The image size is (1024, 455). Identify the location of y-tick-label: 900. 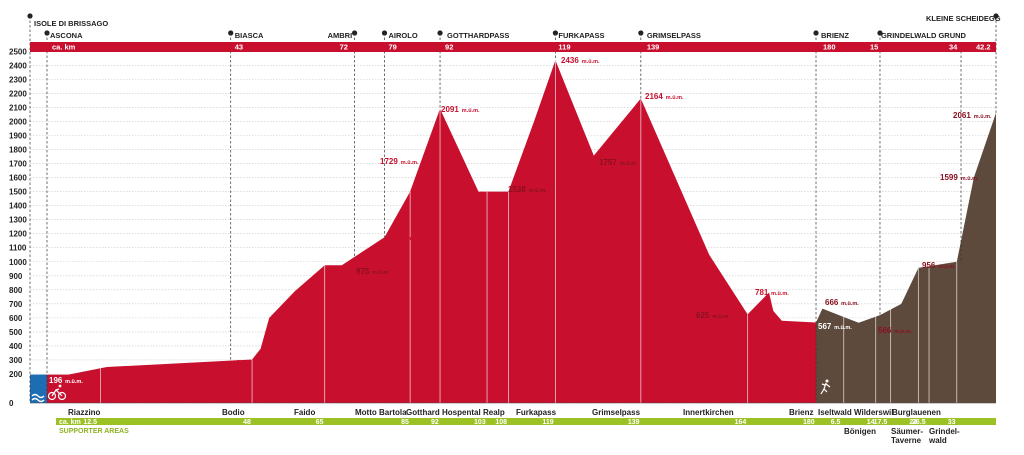
(16, 276).